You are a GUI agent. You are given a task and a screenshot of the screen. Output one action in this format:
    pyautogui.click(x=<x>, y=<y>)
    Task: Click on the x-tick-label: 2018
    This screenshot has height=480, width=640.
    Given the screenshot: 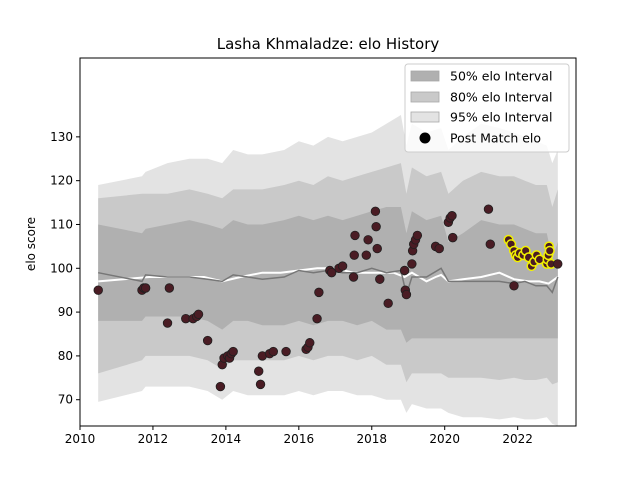 What is the action you would take?
    pyautogui.click(x=371, y=439)
    